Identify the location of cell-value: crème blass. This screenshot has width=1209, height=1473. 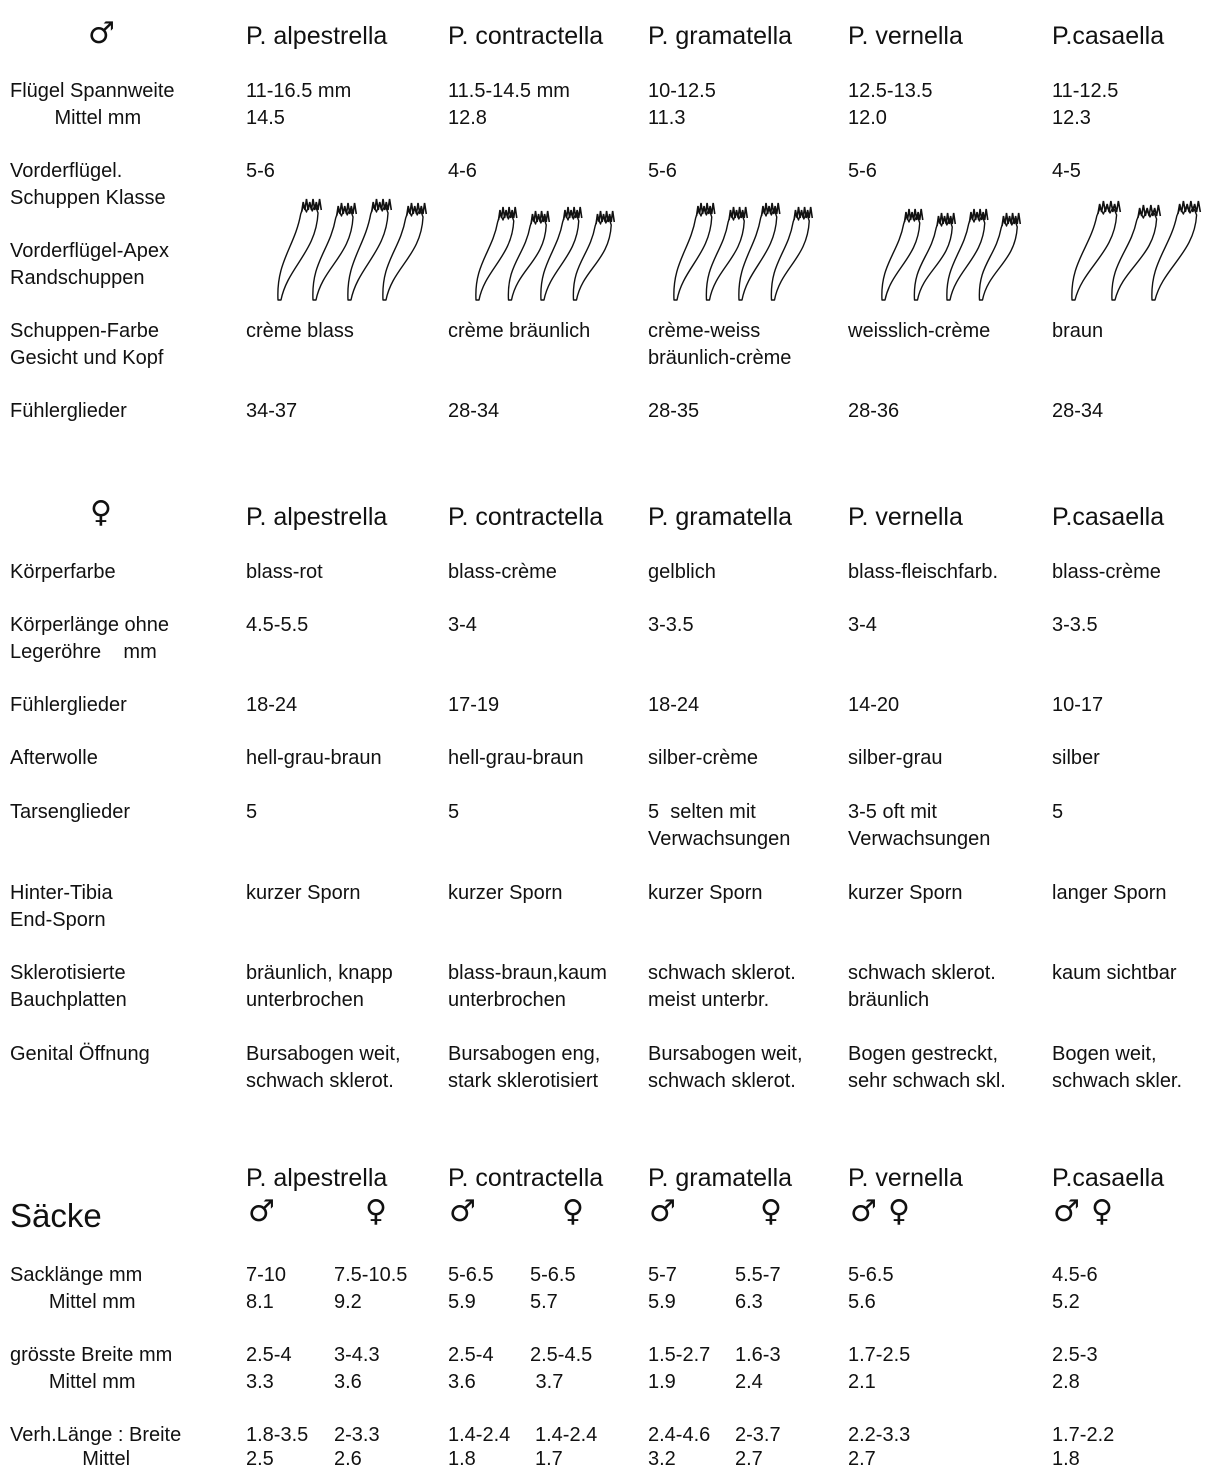
(300, 331).